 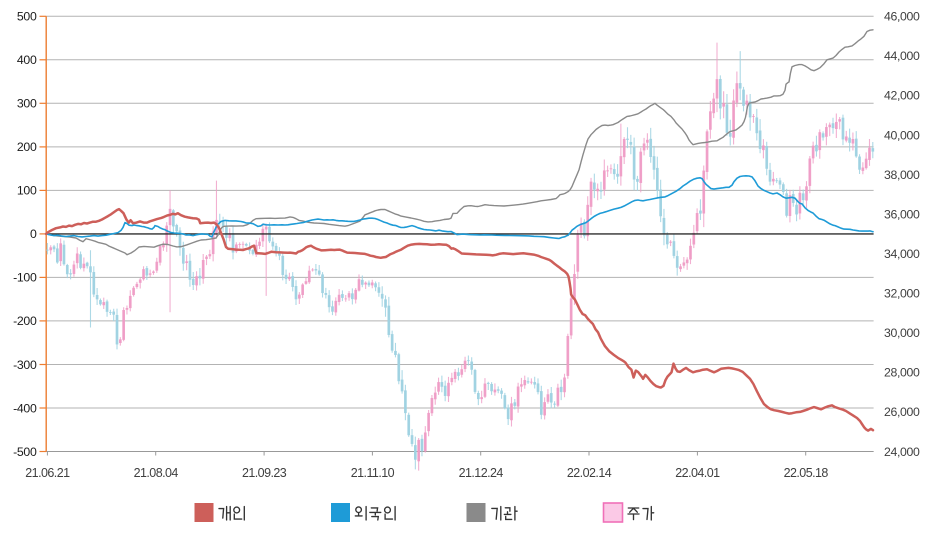 I want to click on svg-text: 42,000, so click(x=902, y=96).